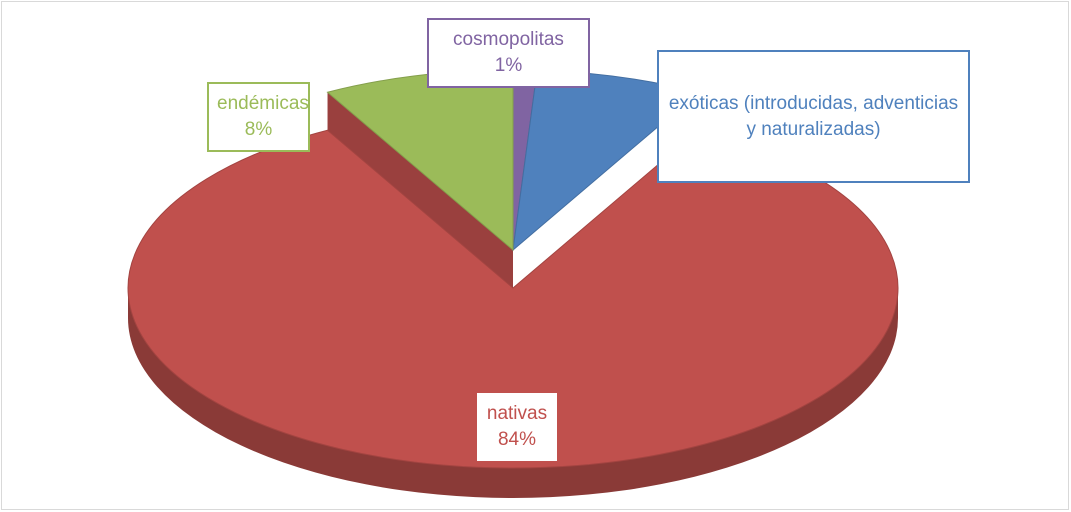  What do you see at coordinates (420, 190) in the screenshot?
I see `slice-cut` at bounding box center [420, 190].